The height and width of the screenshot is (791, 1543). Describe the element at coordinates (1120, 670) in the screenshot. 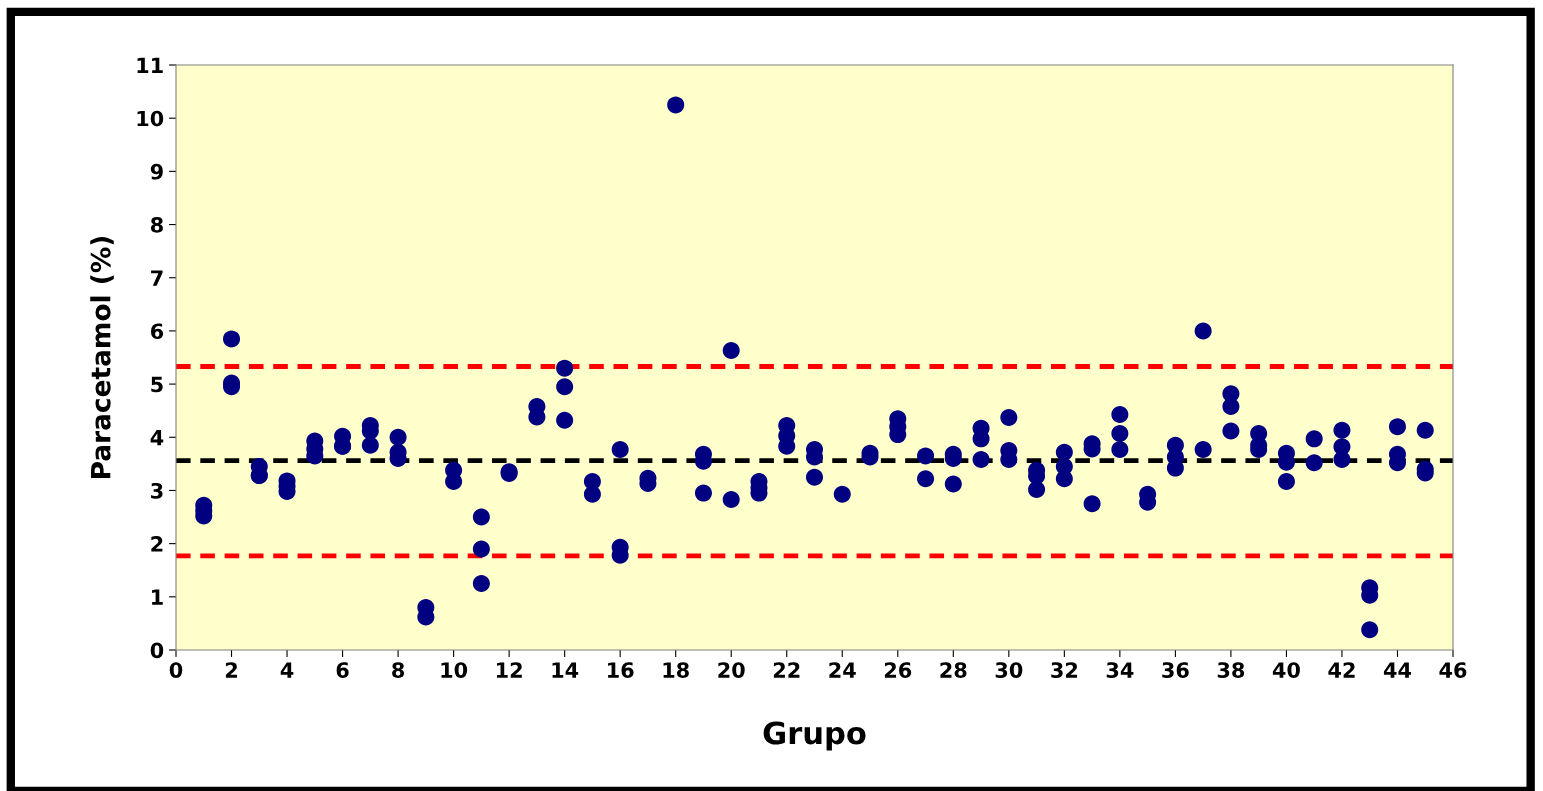

I see `x-tick-label: 34` at that location.